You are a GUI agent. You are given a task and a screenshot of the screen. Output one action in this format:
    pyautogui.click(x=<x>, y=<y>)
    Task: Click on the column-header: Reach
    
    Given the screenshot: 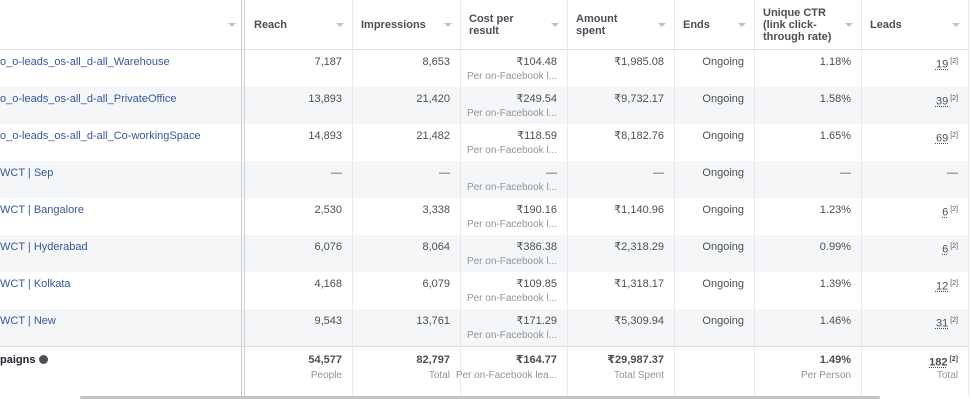 What is the action you would take?
    pyautogui.click(x=290, y=25)
    